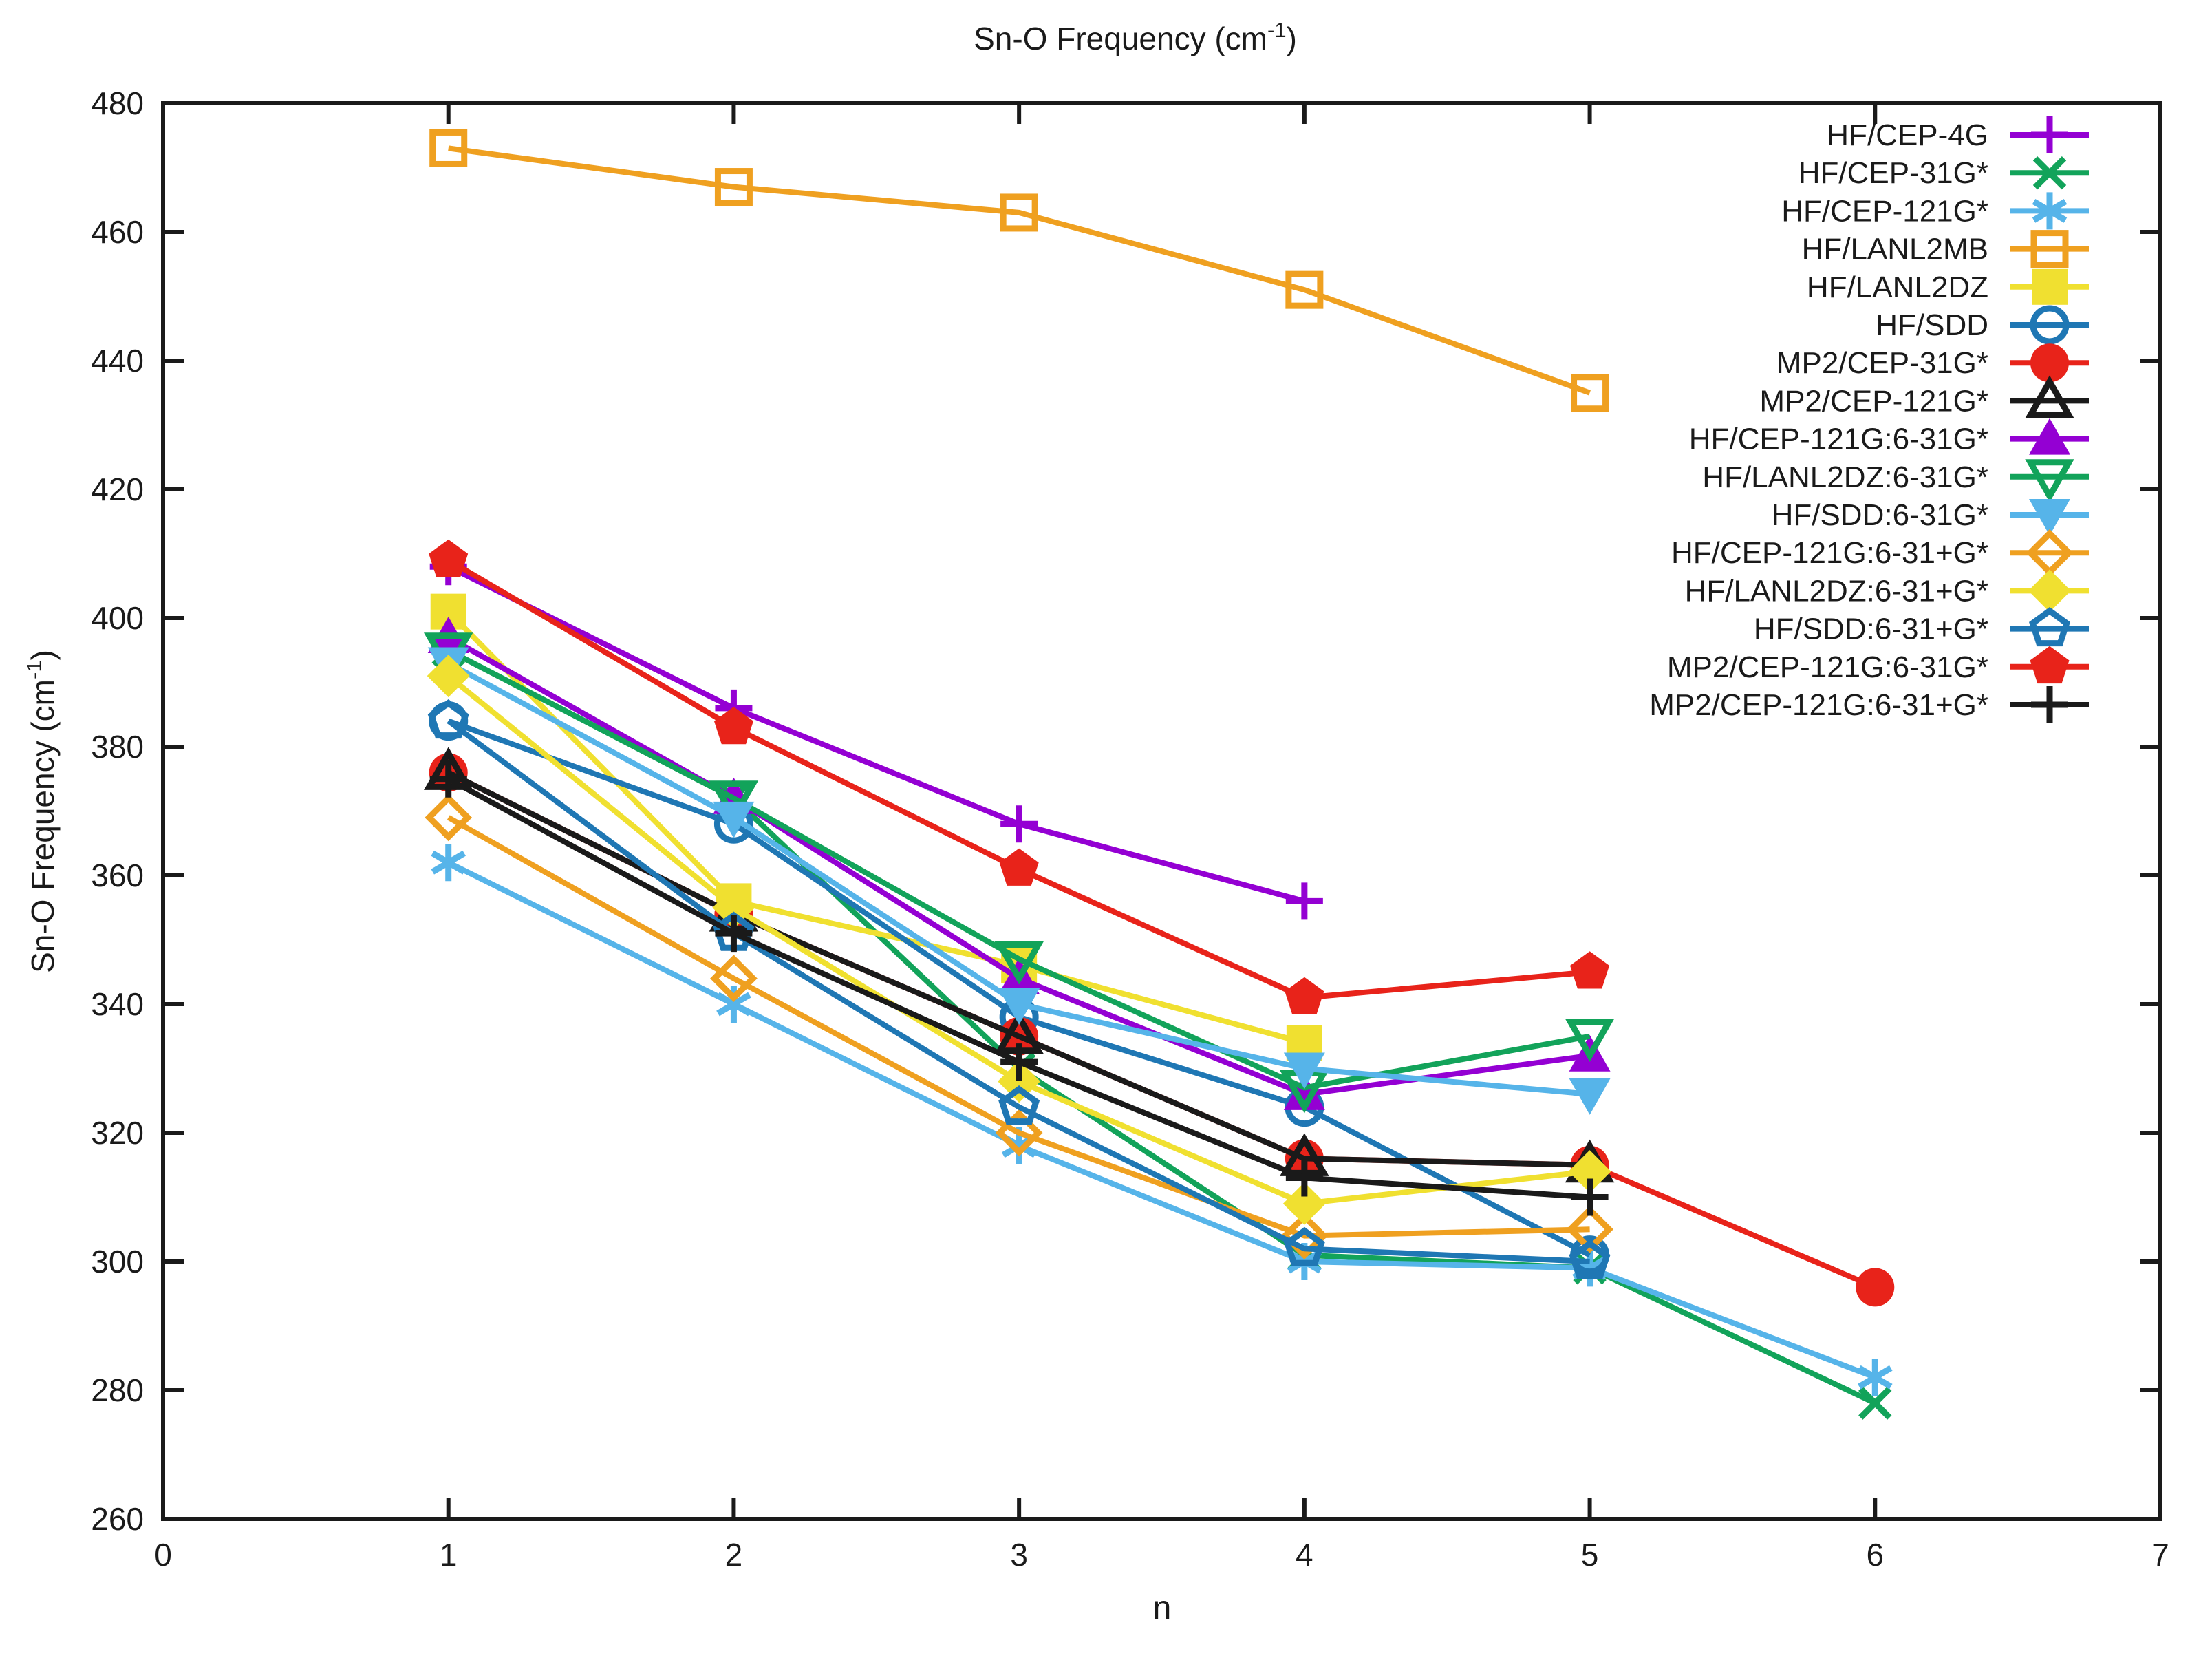  What do you see at coordinates (1880, 515) in the screenshot?
I see `legend-label: HF/SDD:6-31G*` at bounding box center [1880, 515].